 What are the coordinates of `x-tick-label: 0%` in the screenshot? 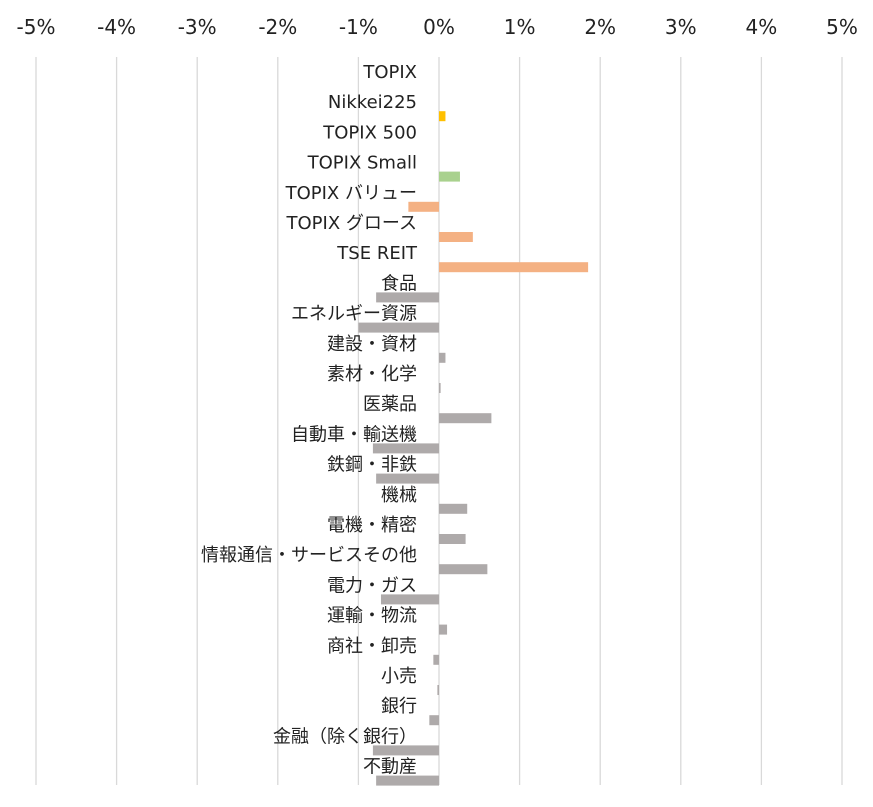 It's located at (439, 27).